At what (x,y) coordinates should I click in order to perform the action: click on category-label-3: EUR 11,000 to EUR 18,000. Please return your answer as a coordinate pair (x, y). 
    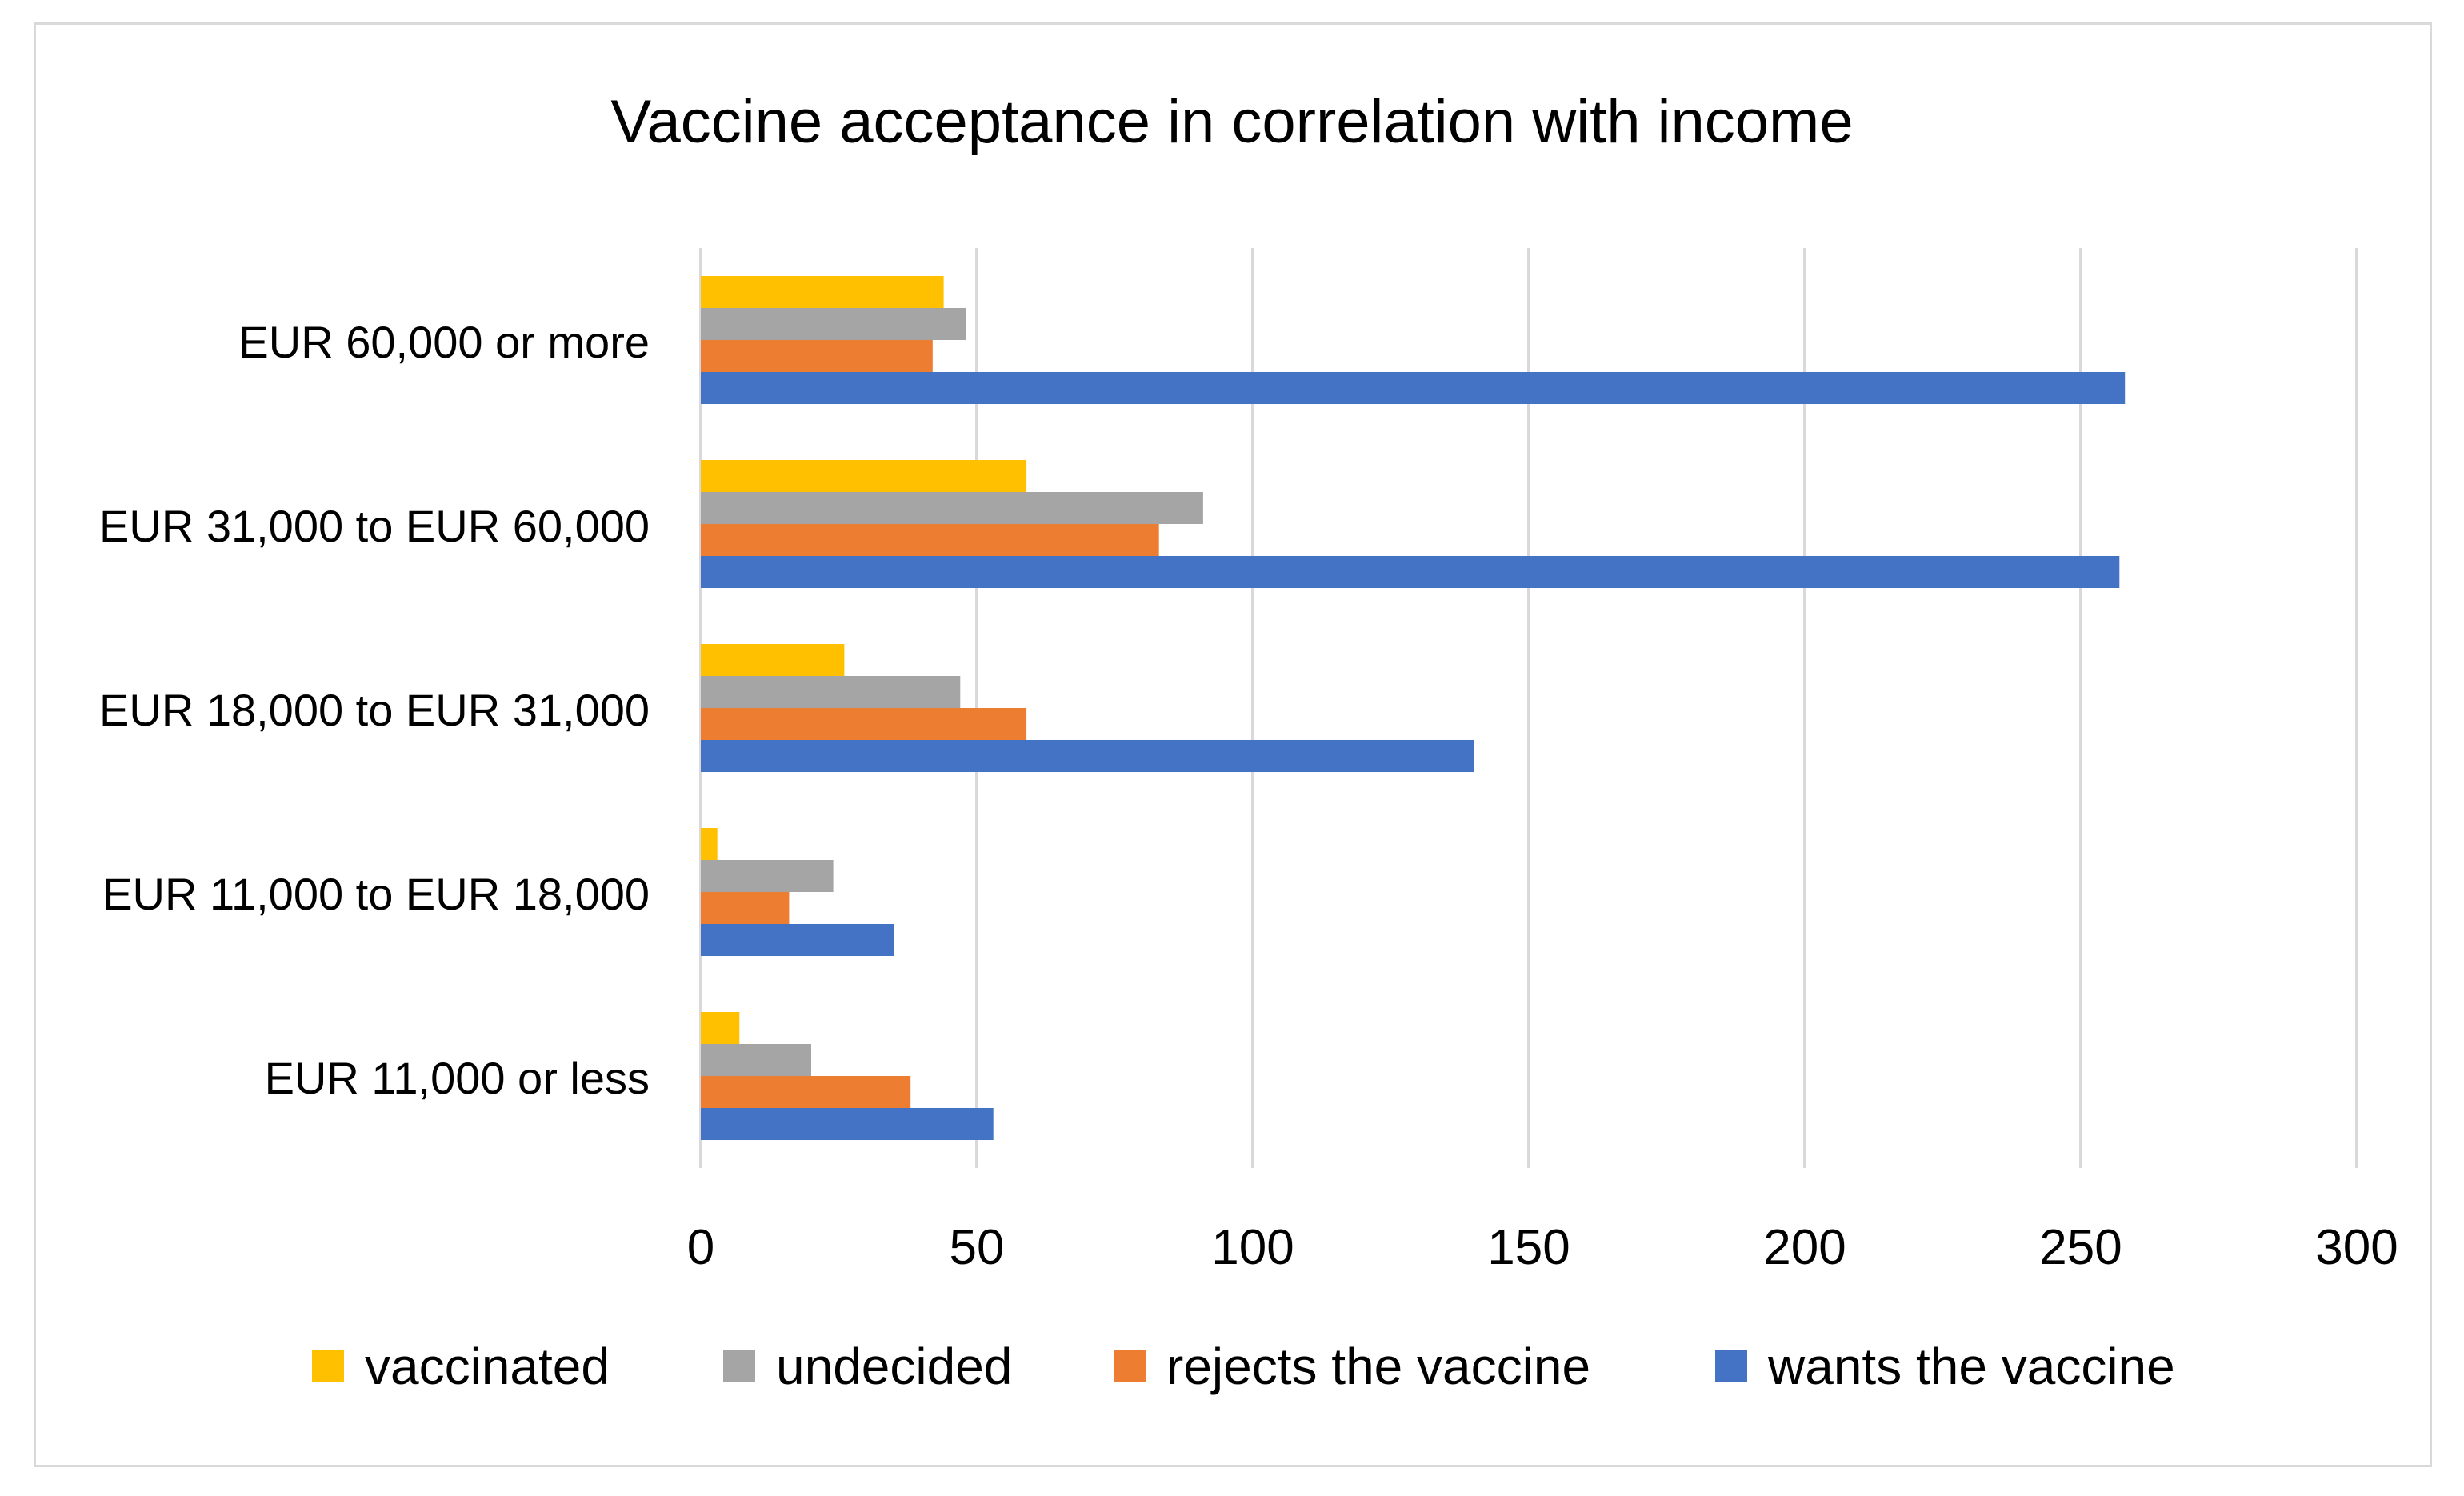
    Looking at the image, I should click on (376, 894).